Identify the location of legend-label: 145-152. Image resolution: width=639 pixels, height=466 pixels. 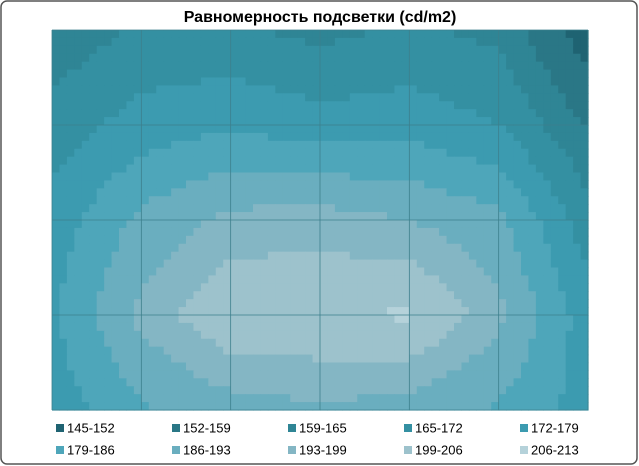
(91, 427).